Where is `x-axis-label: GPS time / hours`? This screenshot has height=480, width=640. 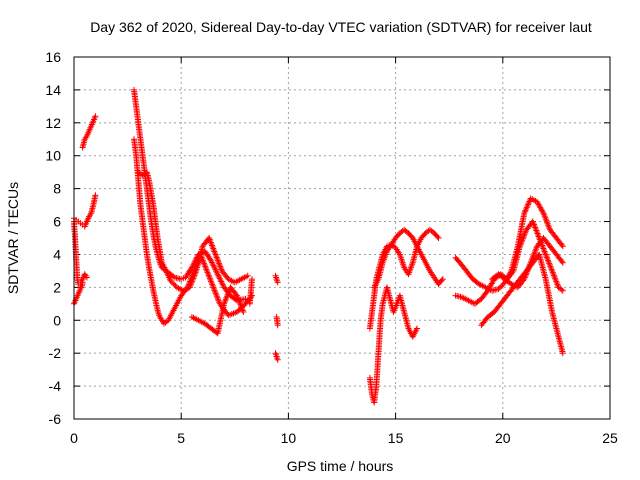
x-axis-label: GPS time / hours is located at coordinates (340, 466).